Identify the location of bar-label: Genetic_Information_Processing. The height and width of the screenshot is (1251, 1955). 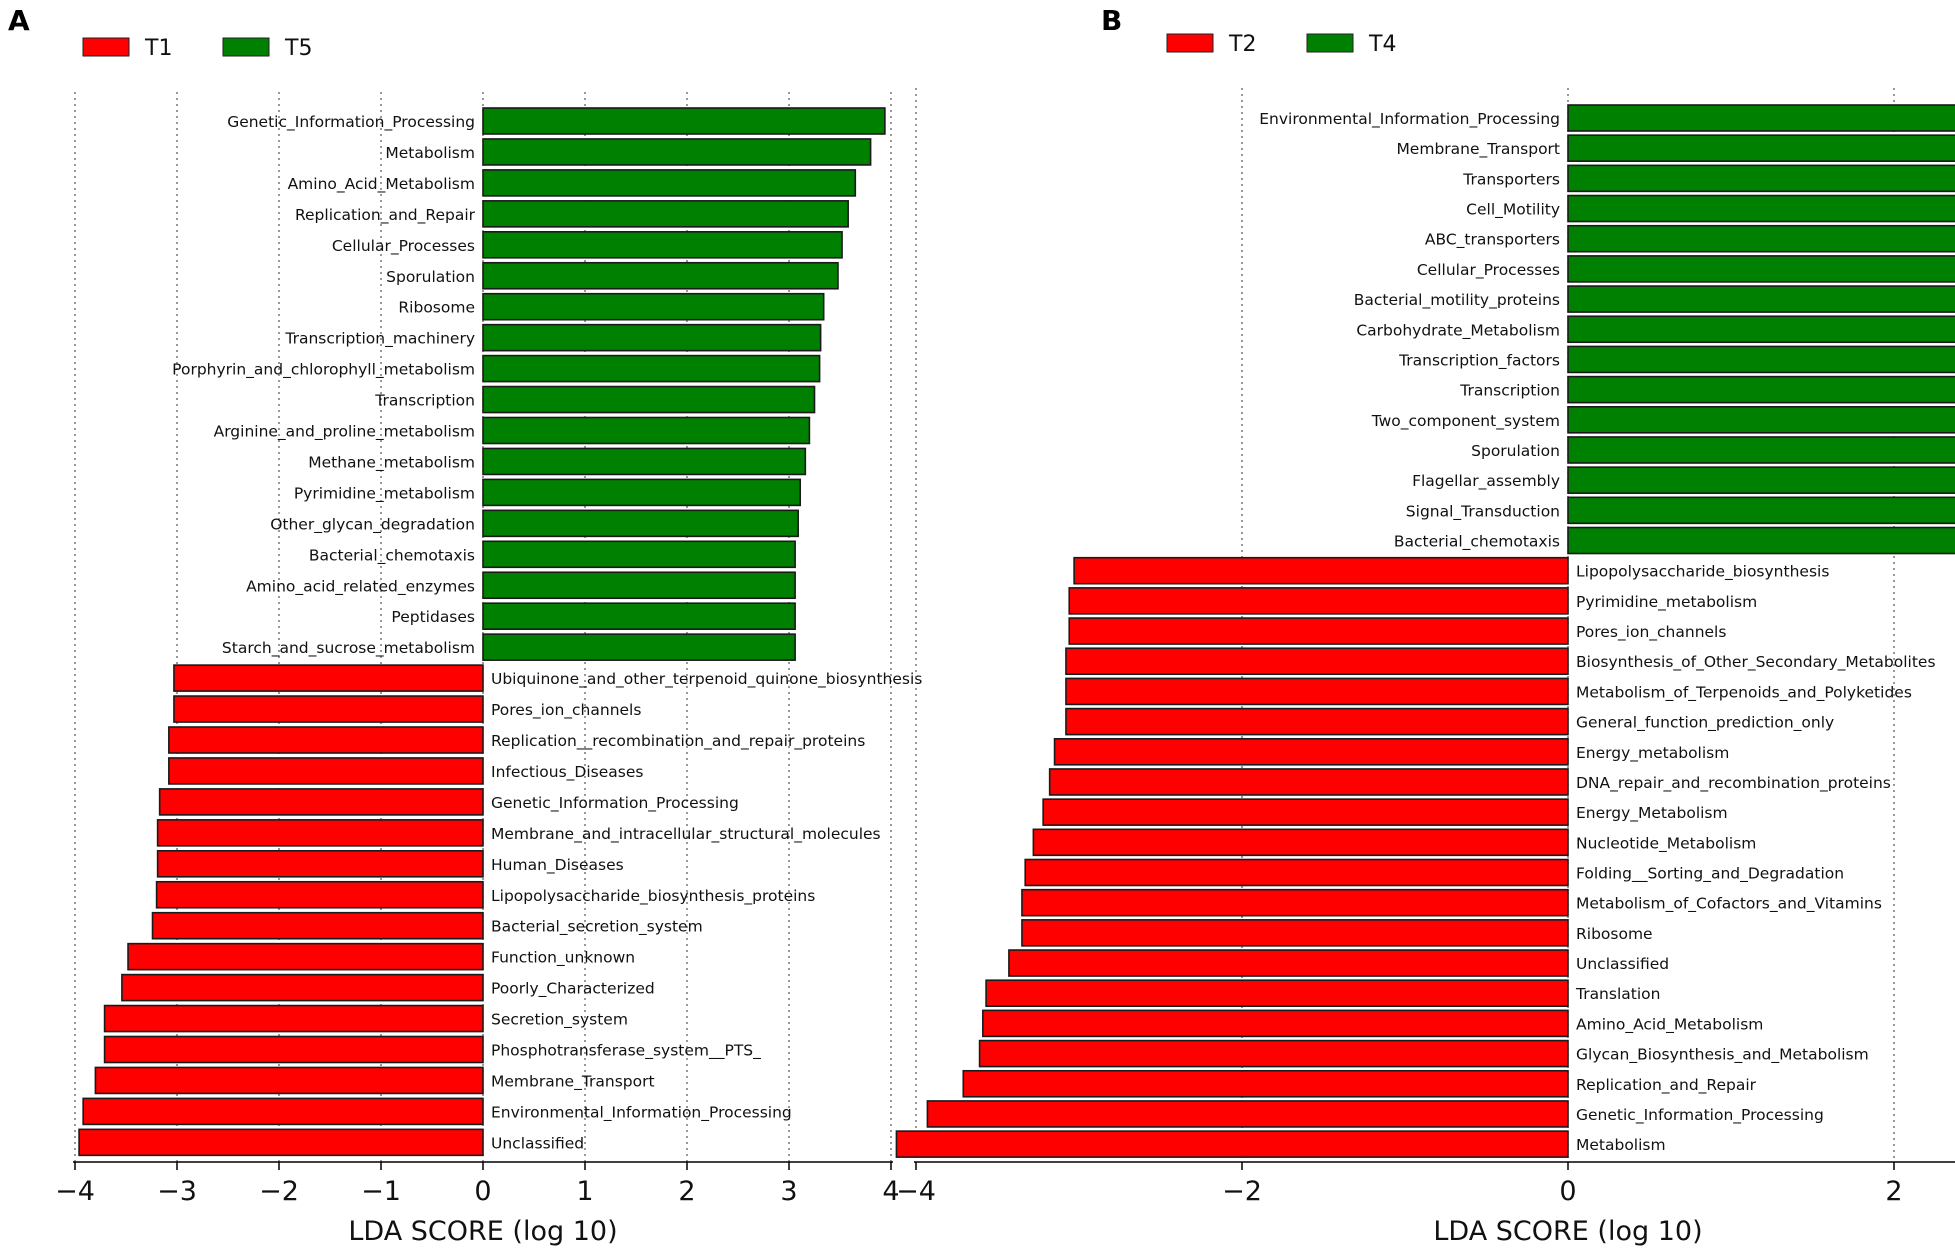
(1700, 1115).